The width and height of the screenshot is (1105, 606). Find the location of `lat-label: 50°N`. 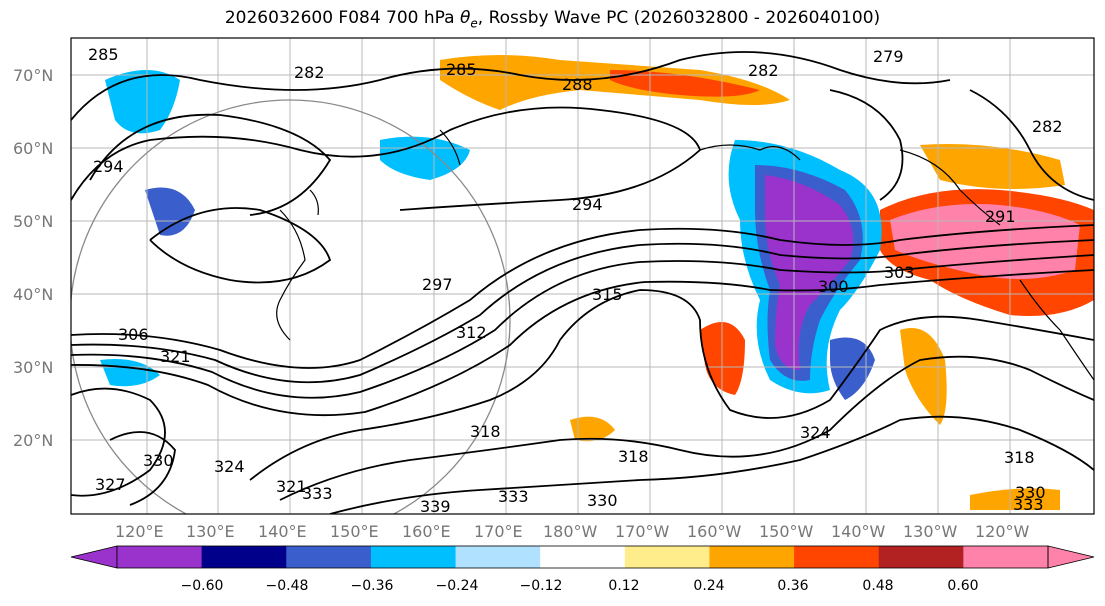

lat-label: 50°N is located at coordinates (33, 221).